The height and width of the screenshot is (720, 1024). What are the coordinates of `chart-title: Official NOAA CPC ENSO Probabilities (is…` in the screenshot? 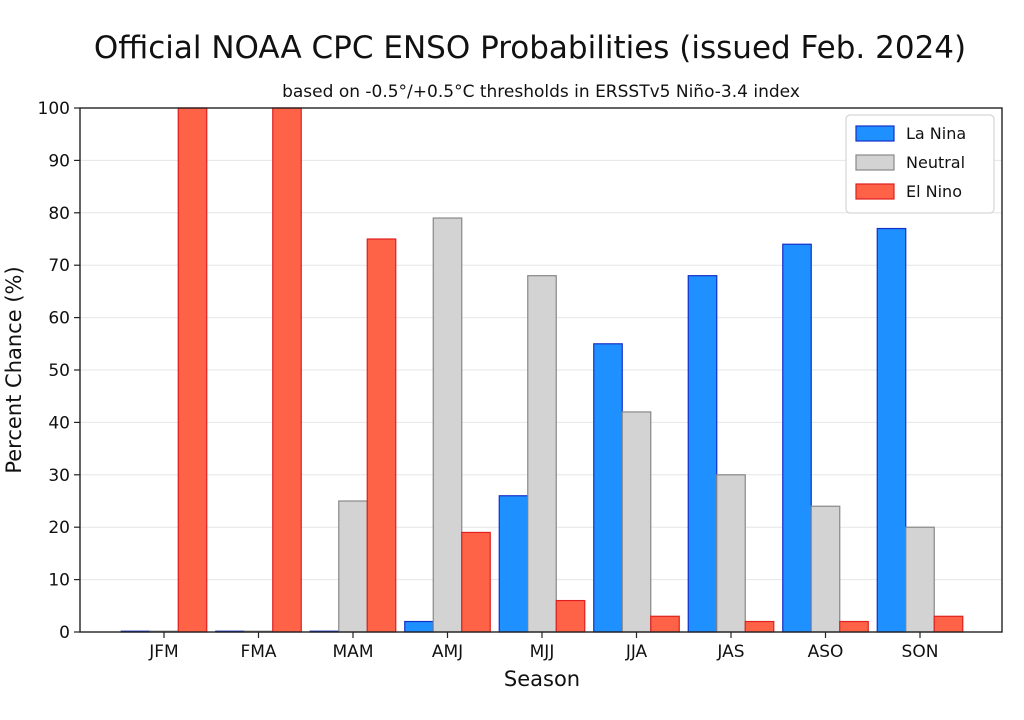 It's located at (530, 48).